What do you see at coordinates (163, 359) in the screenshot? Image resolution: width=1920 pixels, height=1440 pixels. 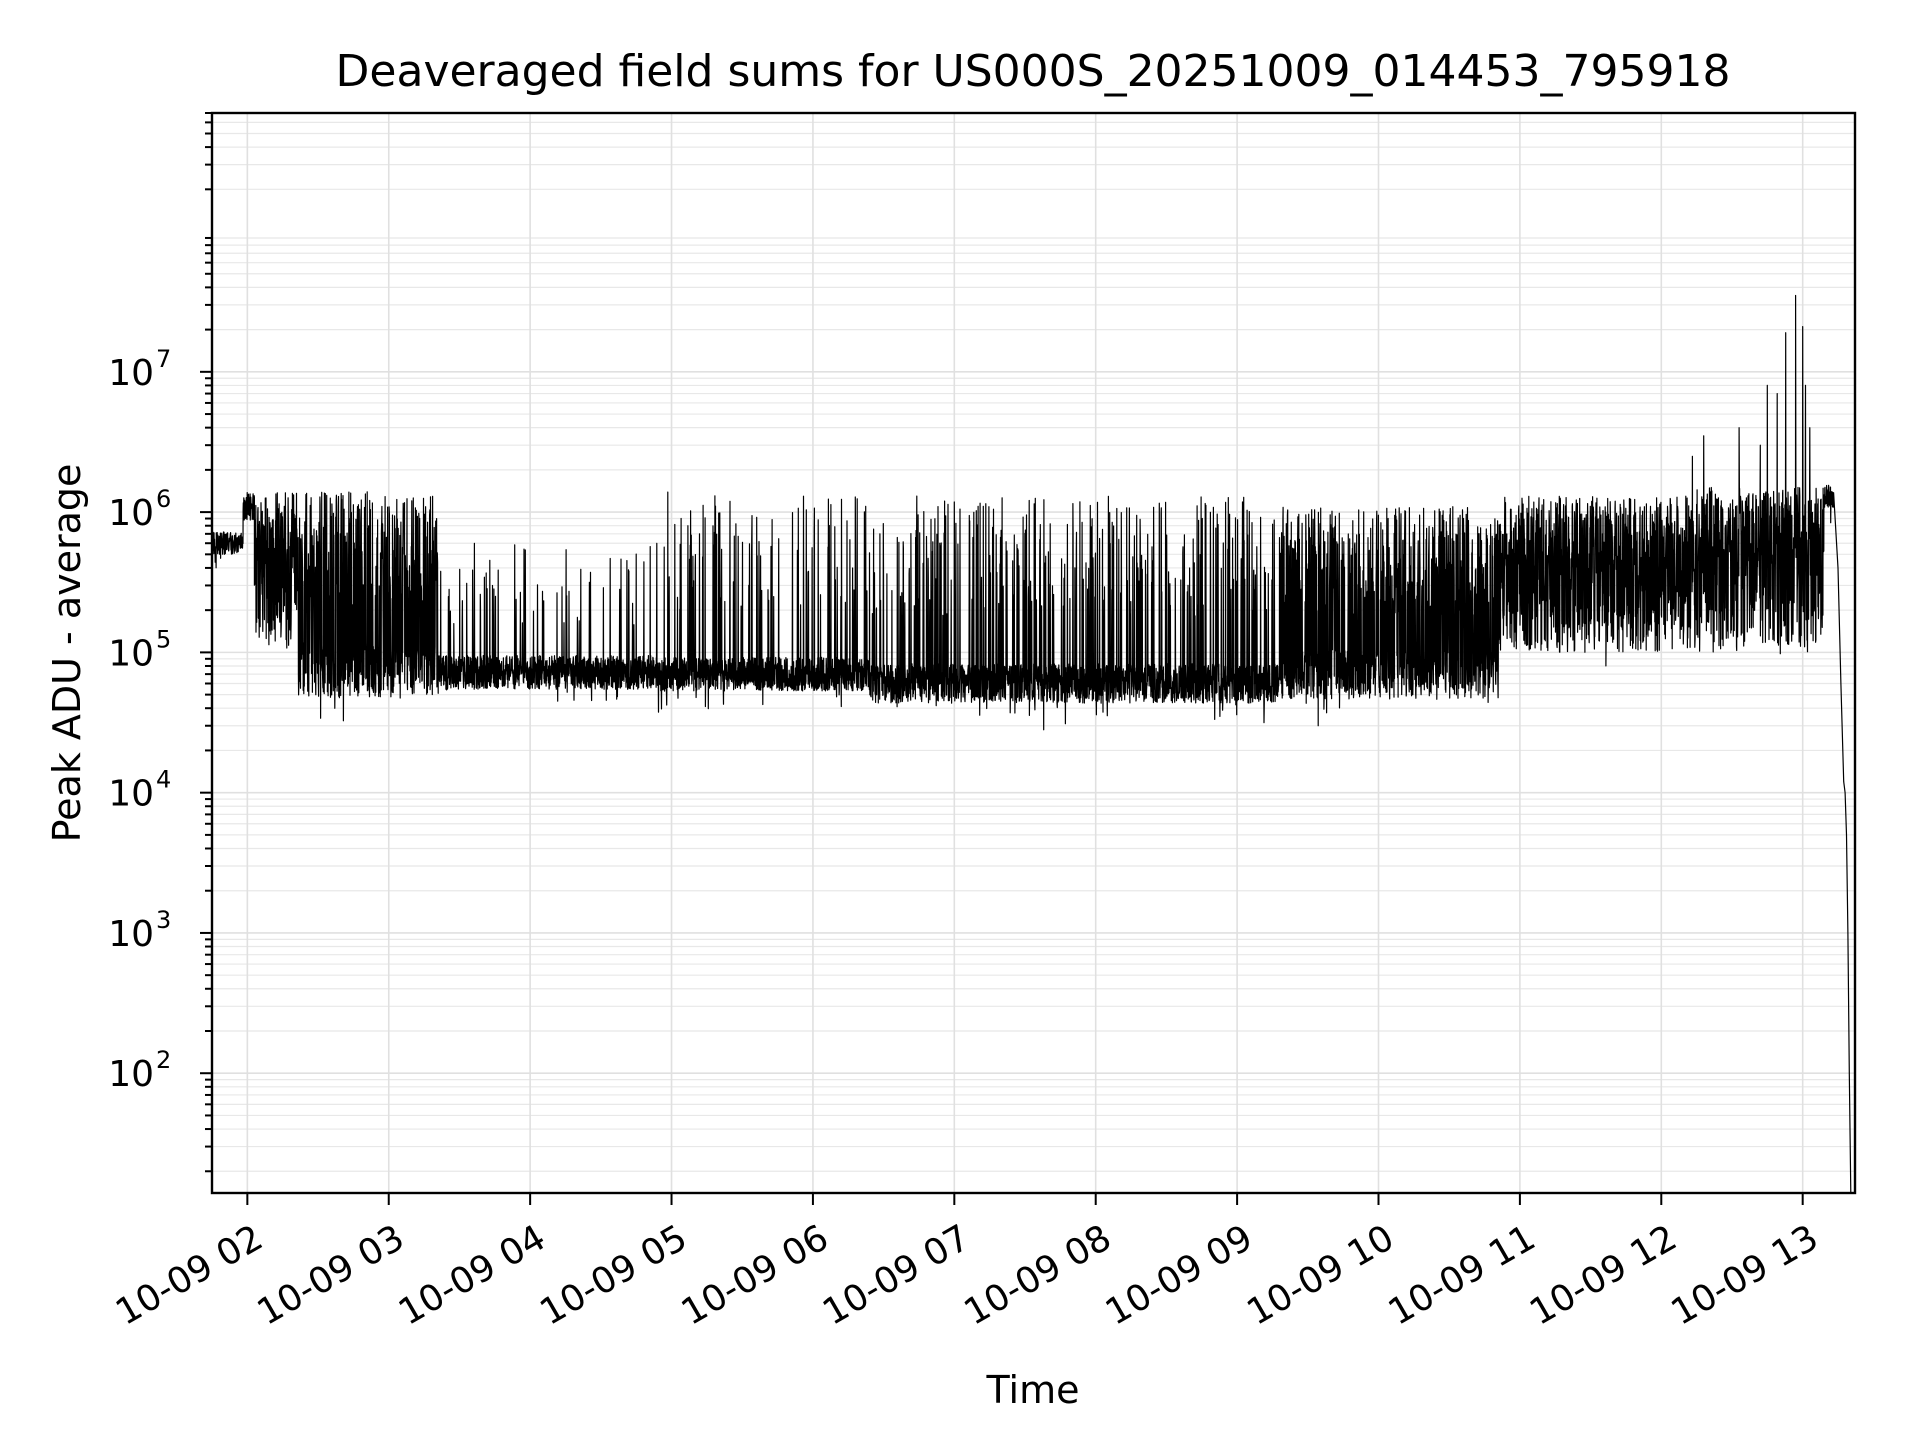 I see `y-tick-exponent: 7` at bounding box center [163, 359].